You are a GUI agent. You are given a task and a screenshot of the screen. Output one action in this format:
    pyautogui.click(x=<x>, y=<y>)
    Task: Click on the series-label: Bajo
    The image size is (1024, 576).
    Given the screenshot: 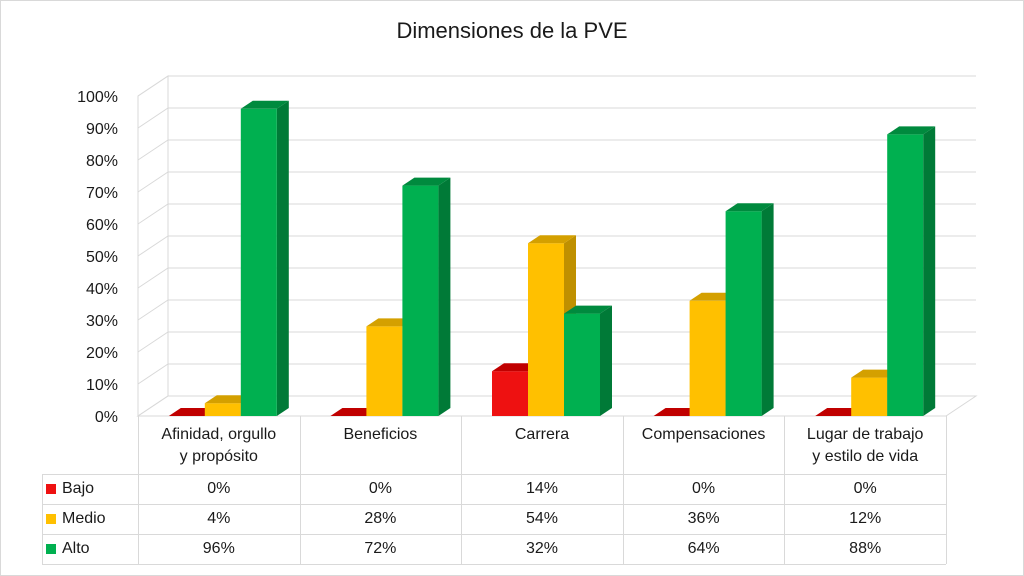 What is the action you would take?
    pyautogui.click(x=78, y=488)
    